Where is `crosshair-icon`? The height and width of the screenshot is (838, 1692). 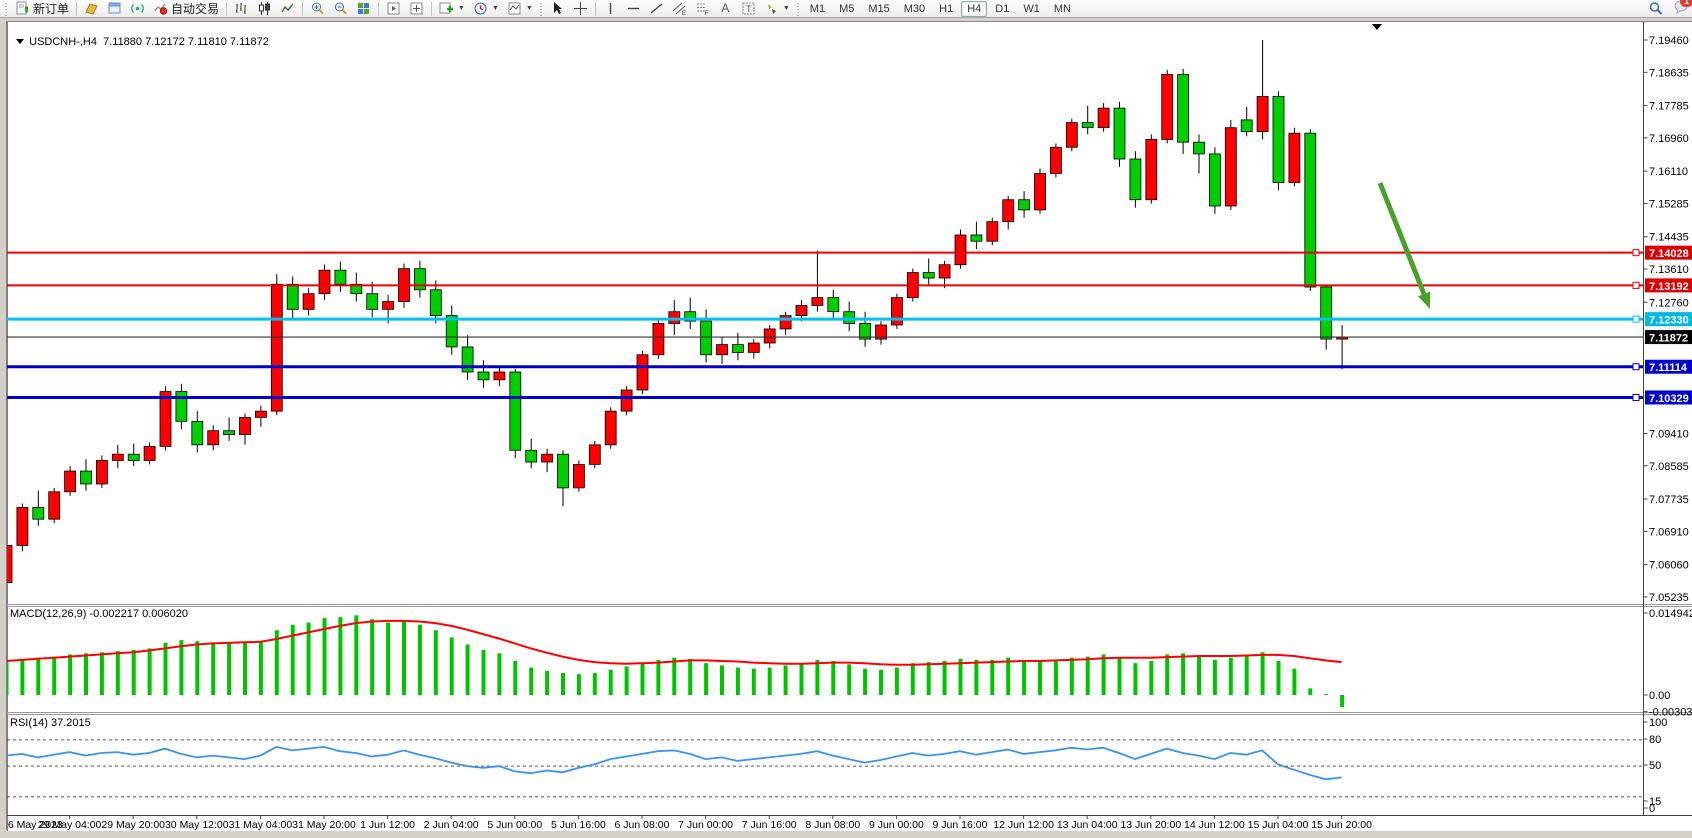 crosshair-icon is located at coordinates (580, 8).